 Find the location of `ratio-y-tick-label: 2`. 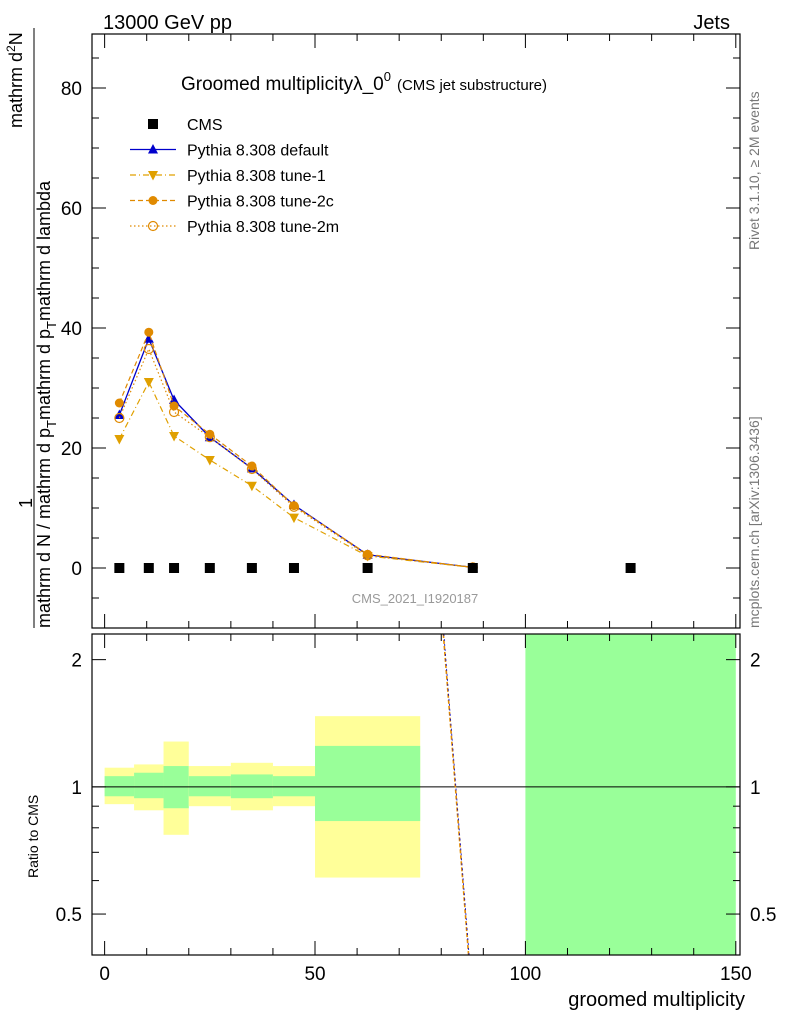

ratio-y-tick-label: 2 is located at coordinates (76, 661).